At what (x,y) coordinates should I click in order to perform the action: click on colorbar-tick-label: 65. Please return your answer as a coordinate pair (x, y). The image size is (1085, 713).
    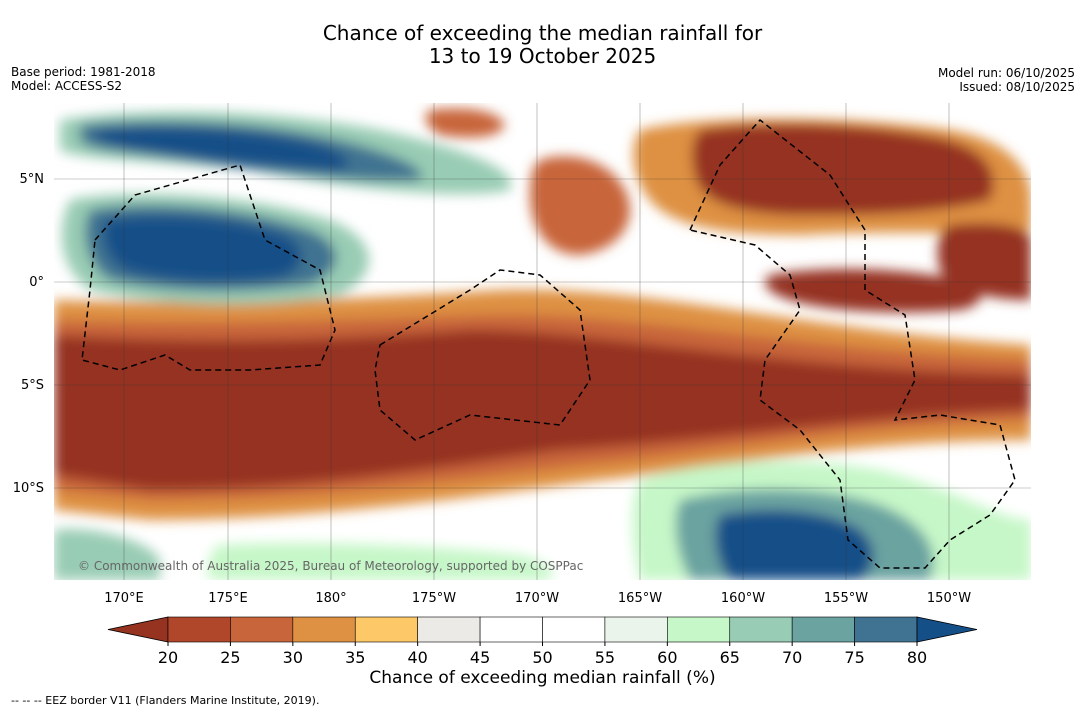
    Looking at the image, I should click on (730, 657).